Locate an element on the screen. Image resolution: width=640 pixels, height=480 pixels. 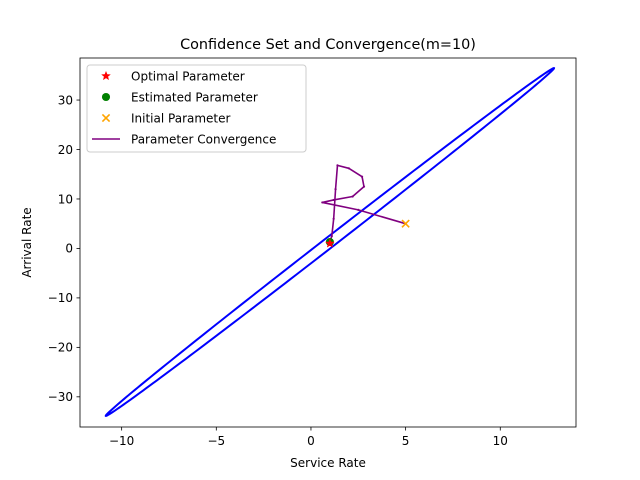
y-tick-label: −20 is located at coordinates (60, 348).